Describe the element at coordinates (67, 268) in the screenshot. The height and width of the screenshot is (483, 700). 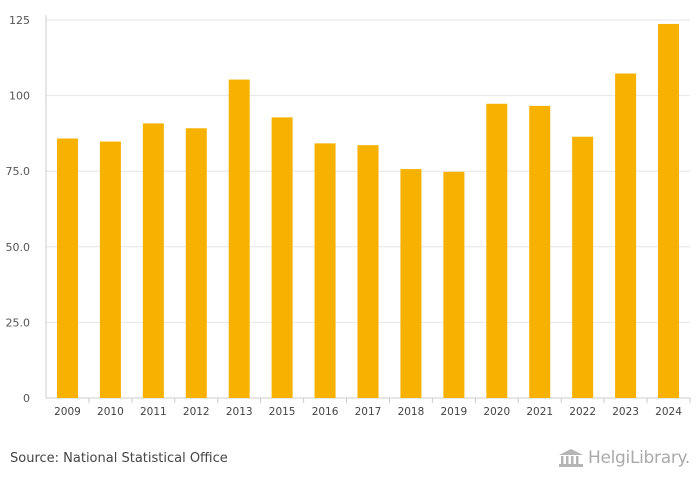
I see `bar-2009` at that location.